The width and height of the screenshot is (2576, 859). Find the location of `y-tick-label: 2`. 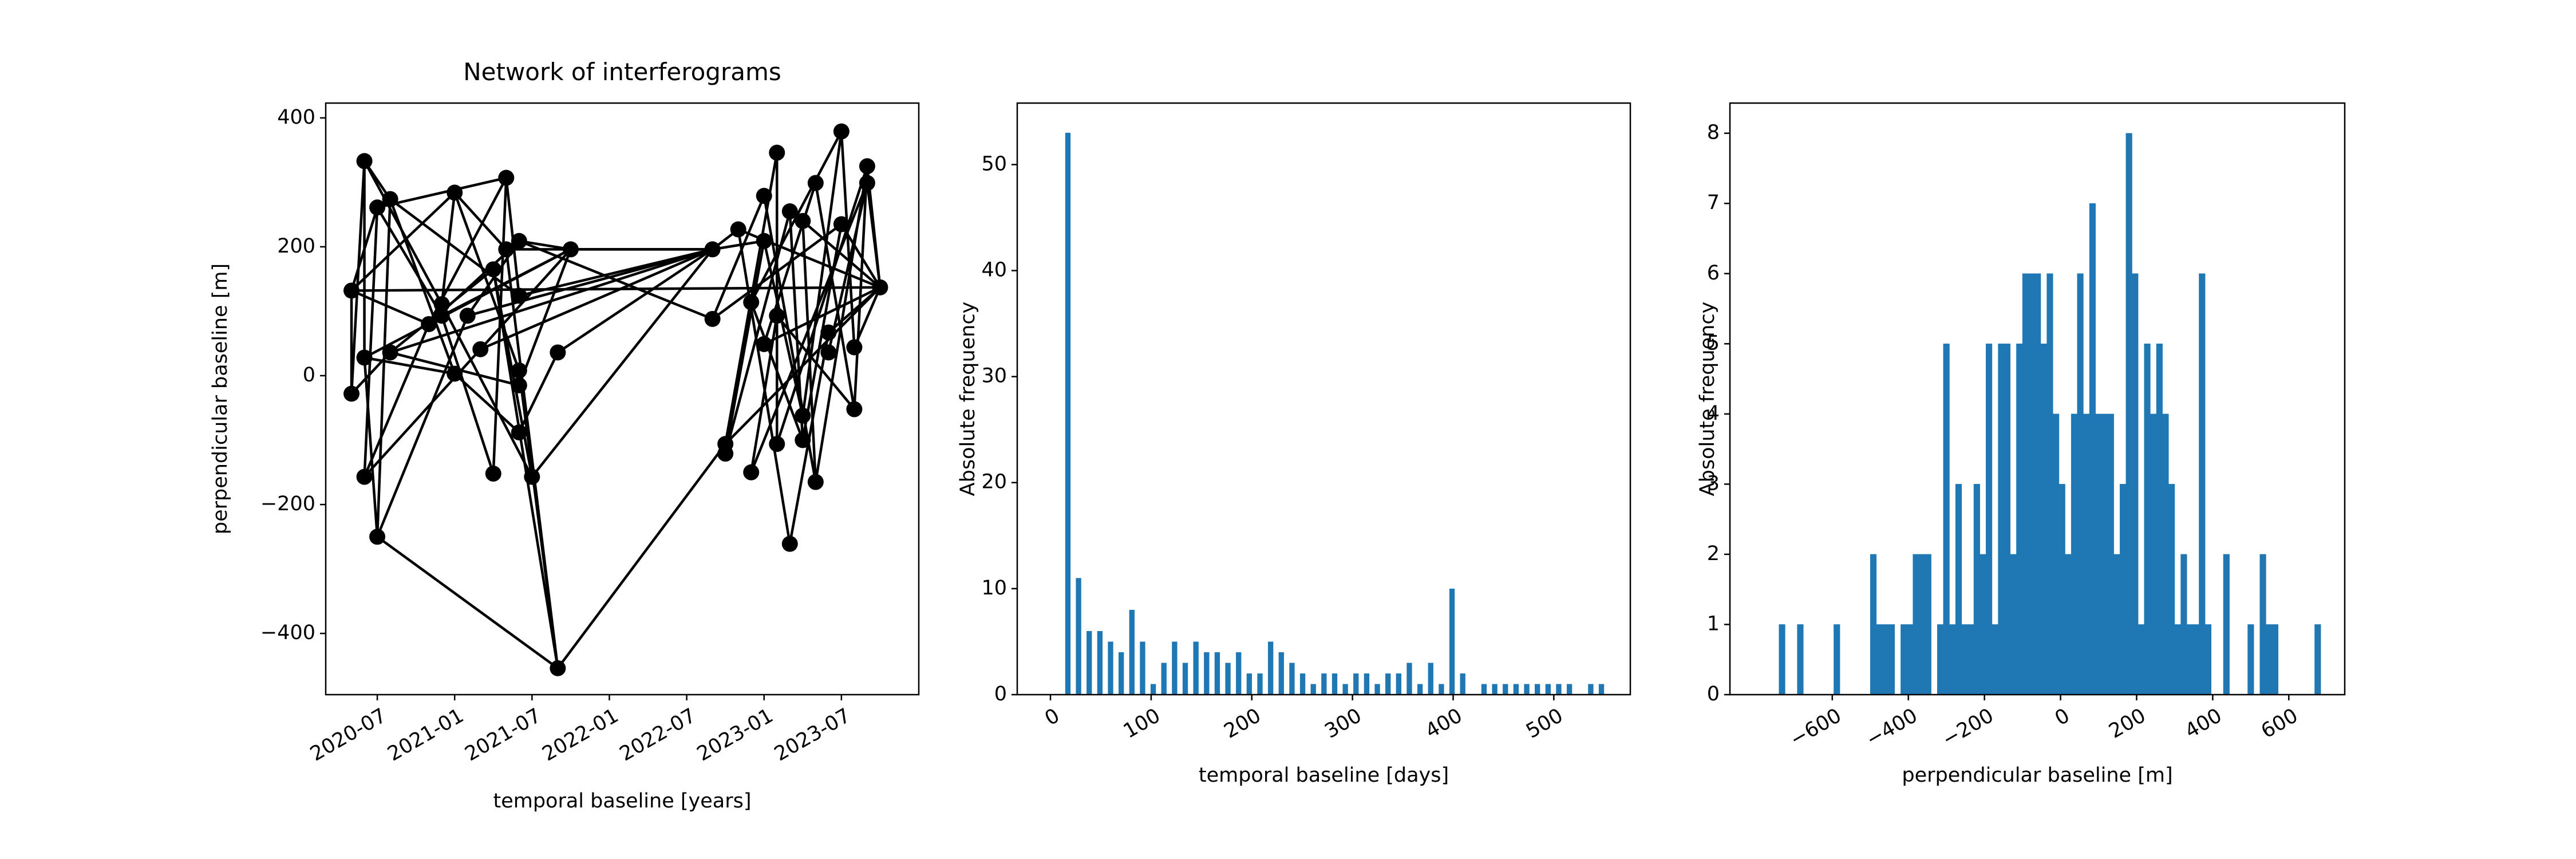

y-tick-label: 2 is located at coordinates (1713, 553).